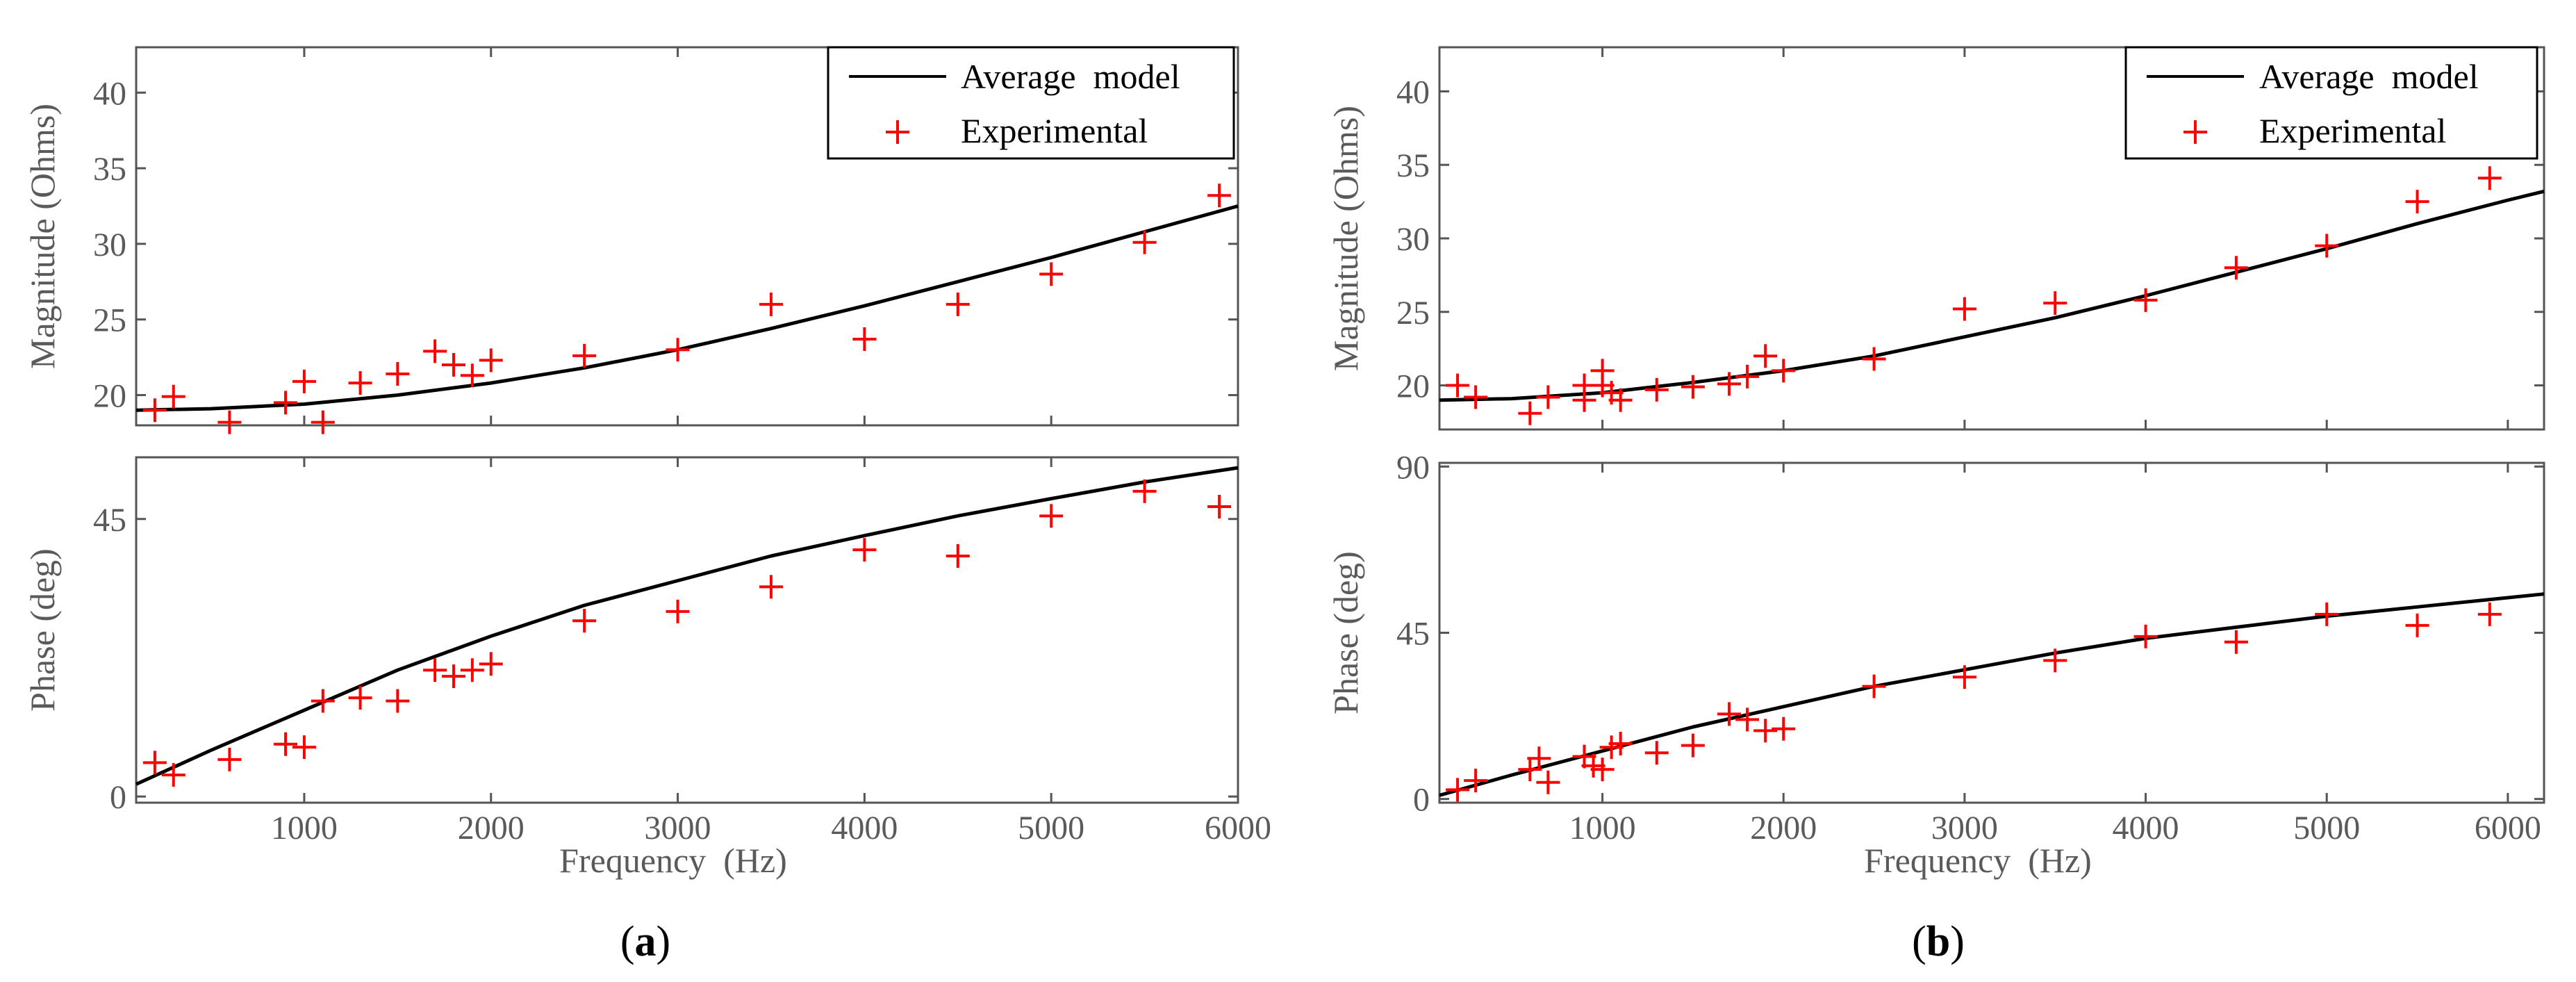 Image resolution: width=2576 pixels, height=982 pixels. Describe the element at coordinates (2331, 103) in the screenshot. I see `legend-panel-b: Average model Experimental` at that location.